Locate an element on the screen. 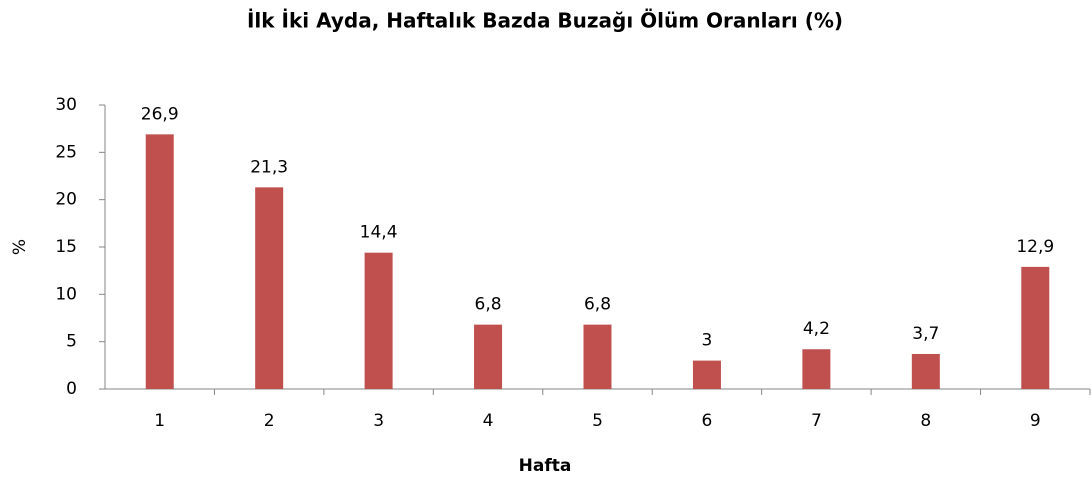 Image resolution: width=1091 pixels, height=482 pixels. x-tick-label: 4 is located at coordinates (488, 421).